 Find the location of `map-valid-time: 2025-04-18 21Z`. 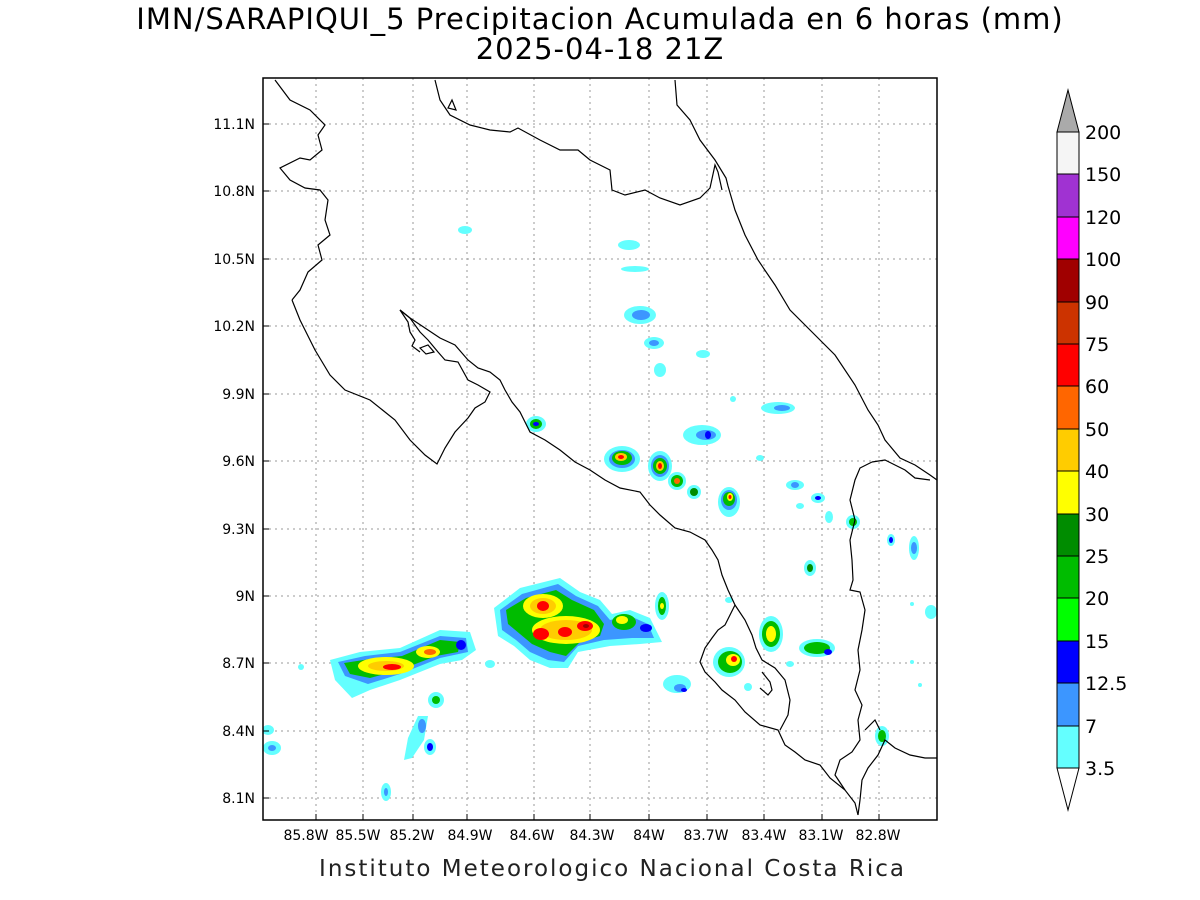

map-valid-time: 2025-04-18 21Z is located at coordinates (600, 49).